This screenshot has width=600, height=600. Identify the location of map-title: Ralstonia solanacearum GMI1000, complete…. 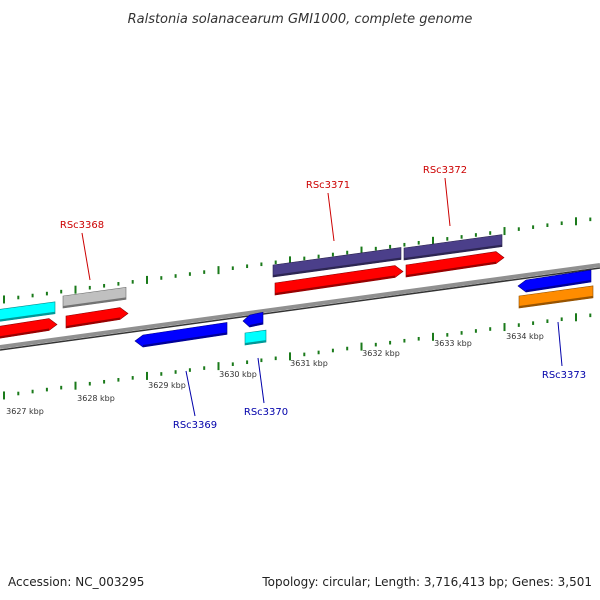
(300, 19).